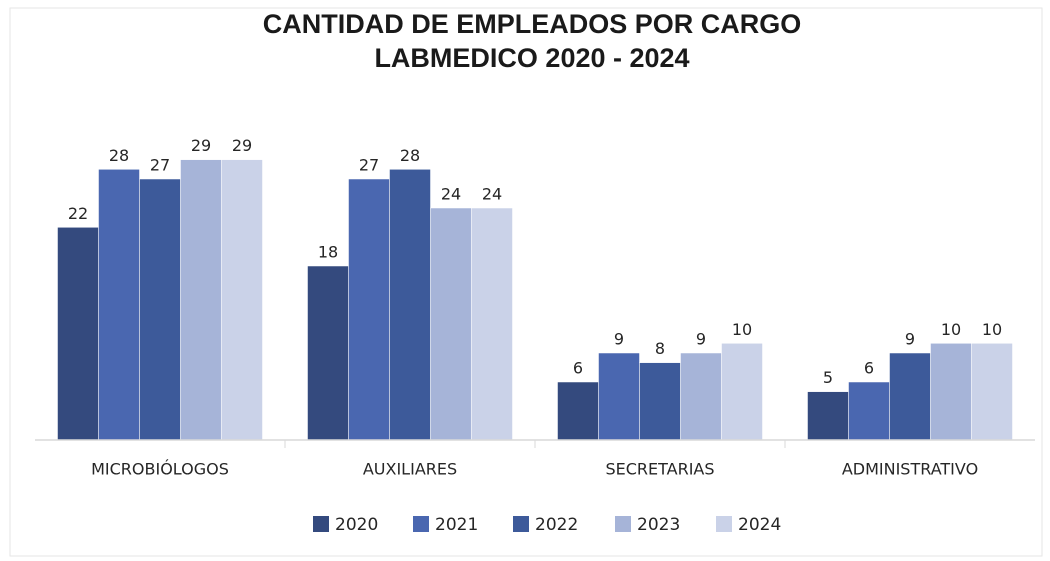 The width and height of the screenshot is (1050, 561). I want to click on x-tick-label: SECRETARIAS, so click(659, 469).